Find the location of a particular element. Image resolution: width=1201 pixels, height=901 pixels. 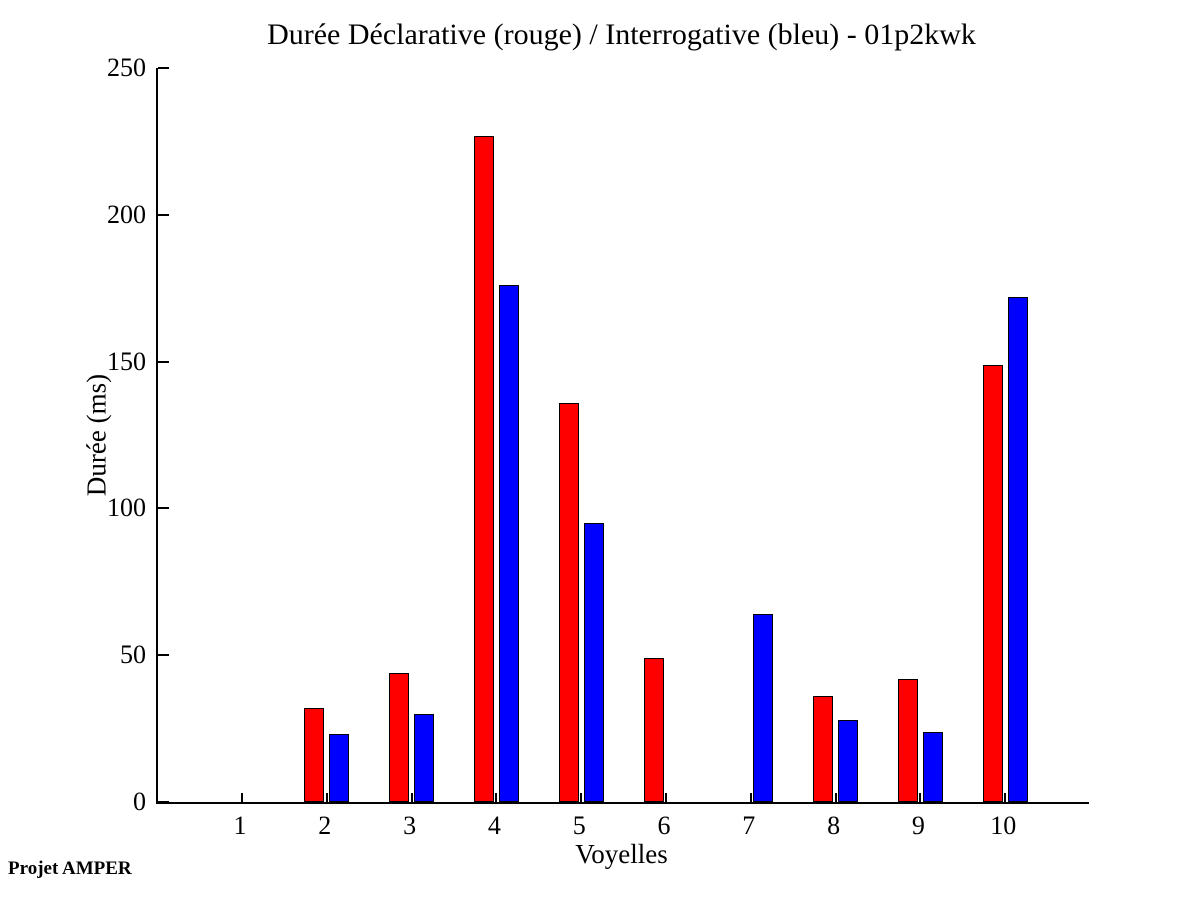

y-axis-label: Durée (ms) is located at coordinates (96, 435).